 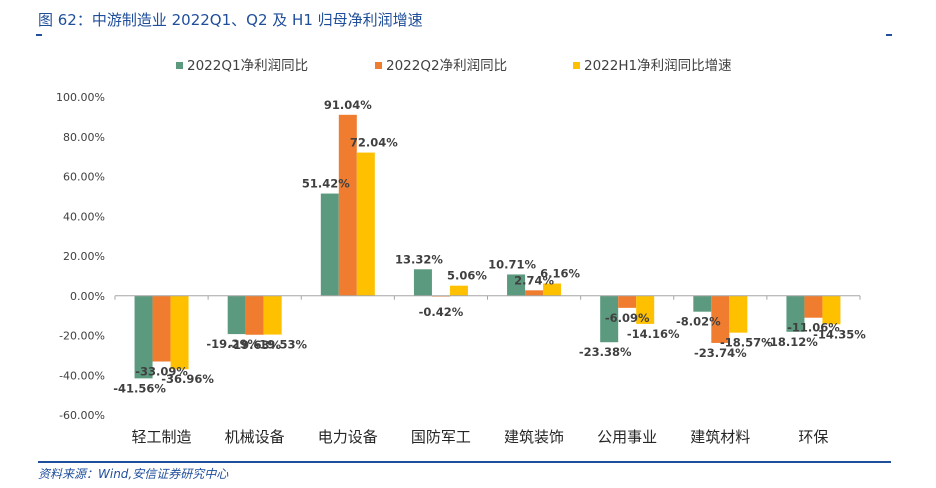 What do you see at coordinates (80, 97) in the screenshot?
I see `y-tick-label: 100.00%` at bounding box center [80, 97].